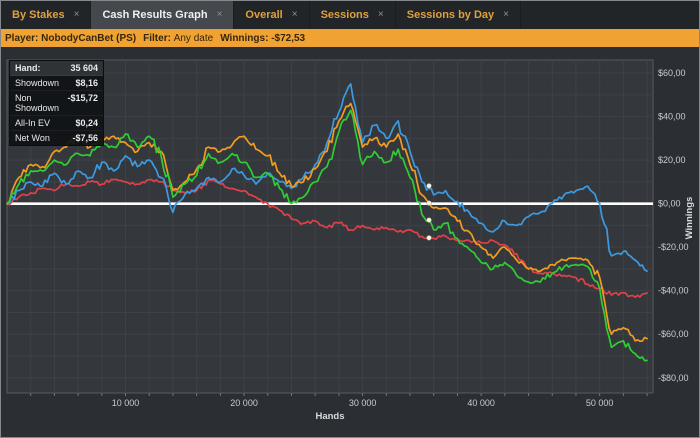 The width and height of the screenshot is (700, 438). Describe the element at coordinates (673, 334) in the screenshot. I see `y-tick-label: -$60,00` at that location.